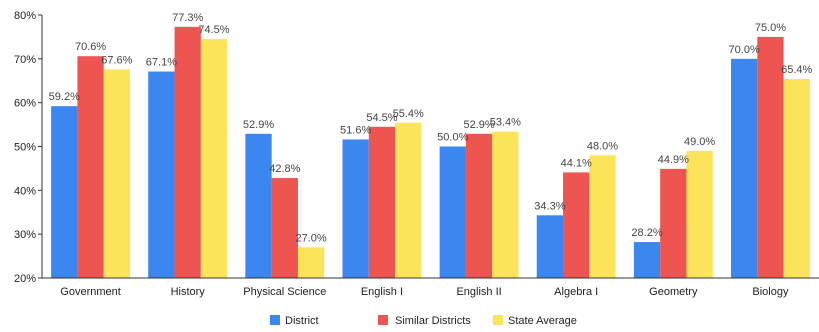 The image size is (819, 332). I want to click on x-category-label: History, so click(188, 292).